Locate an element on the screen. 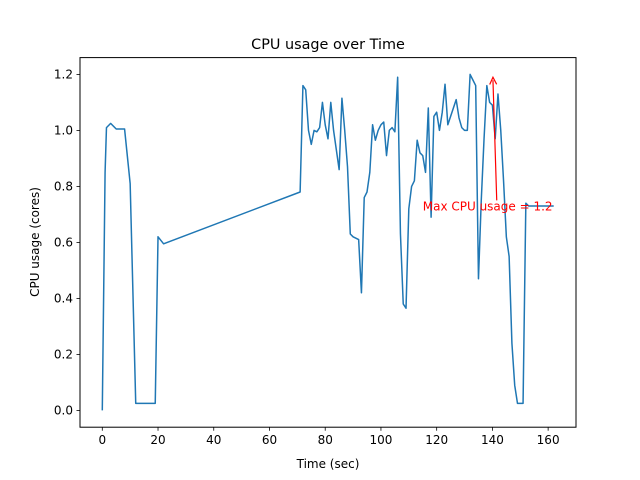  x-tick-label: 80 is located at coordinates (325, 440).